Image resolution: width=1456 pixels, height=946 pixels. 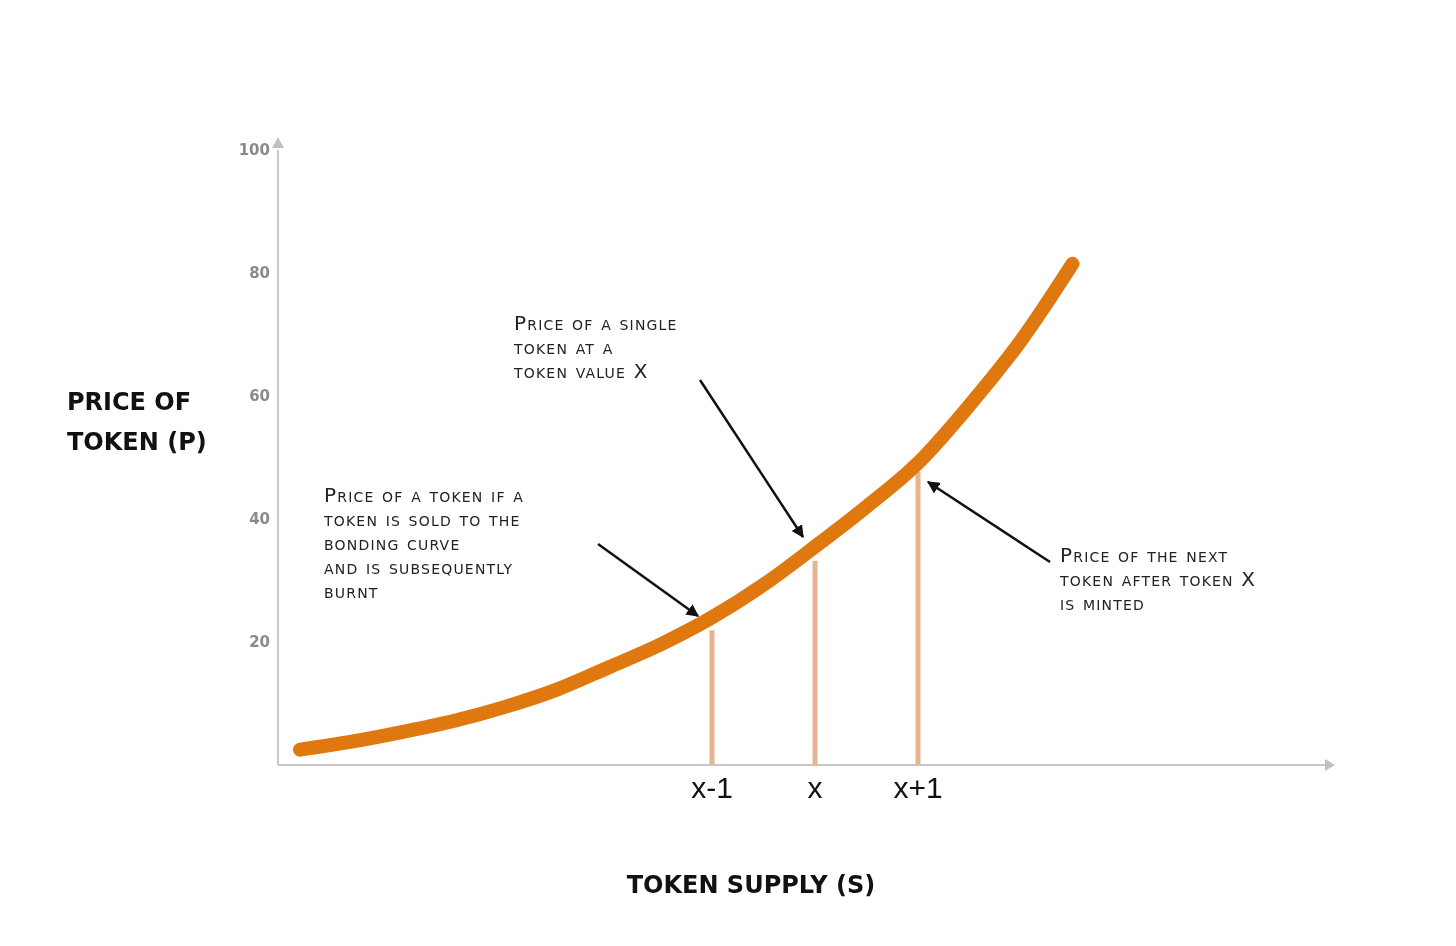 I want to click on y-tick-label: 40, so click(x=259, y=519).